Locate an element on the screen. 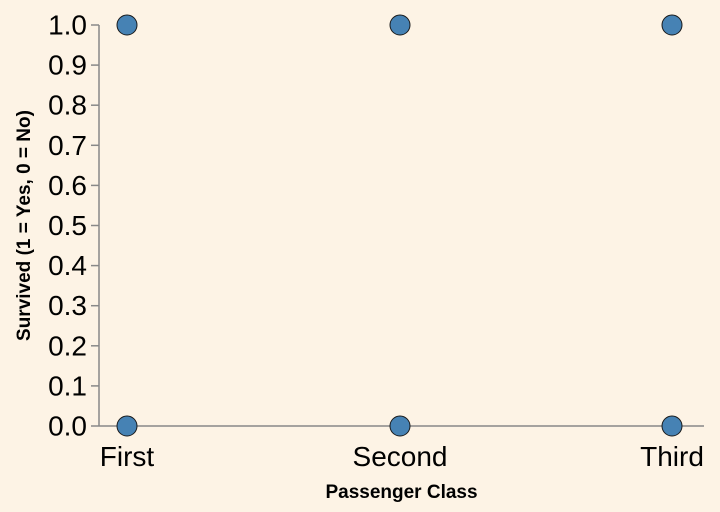 The width and height of the screenshot is (720, 512). x-tick-label: Second is located at coordinates (400, 456).